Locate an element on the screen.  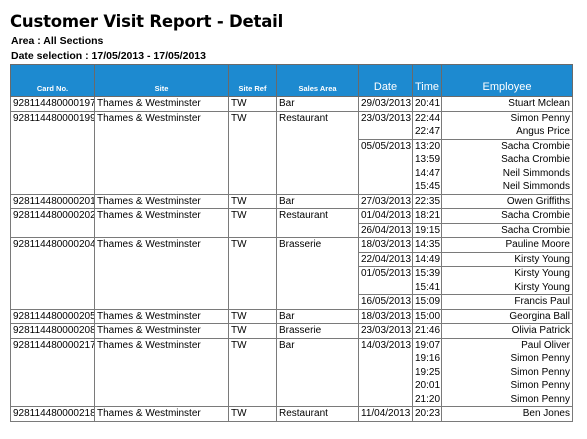
column-header-site: Site is located at coordinates (161, 80).